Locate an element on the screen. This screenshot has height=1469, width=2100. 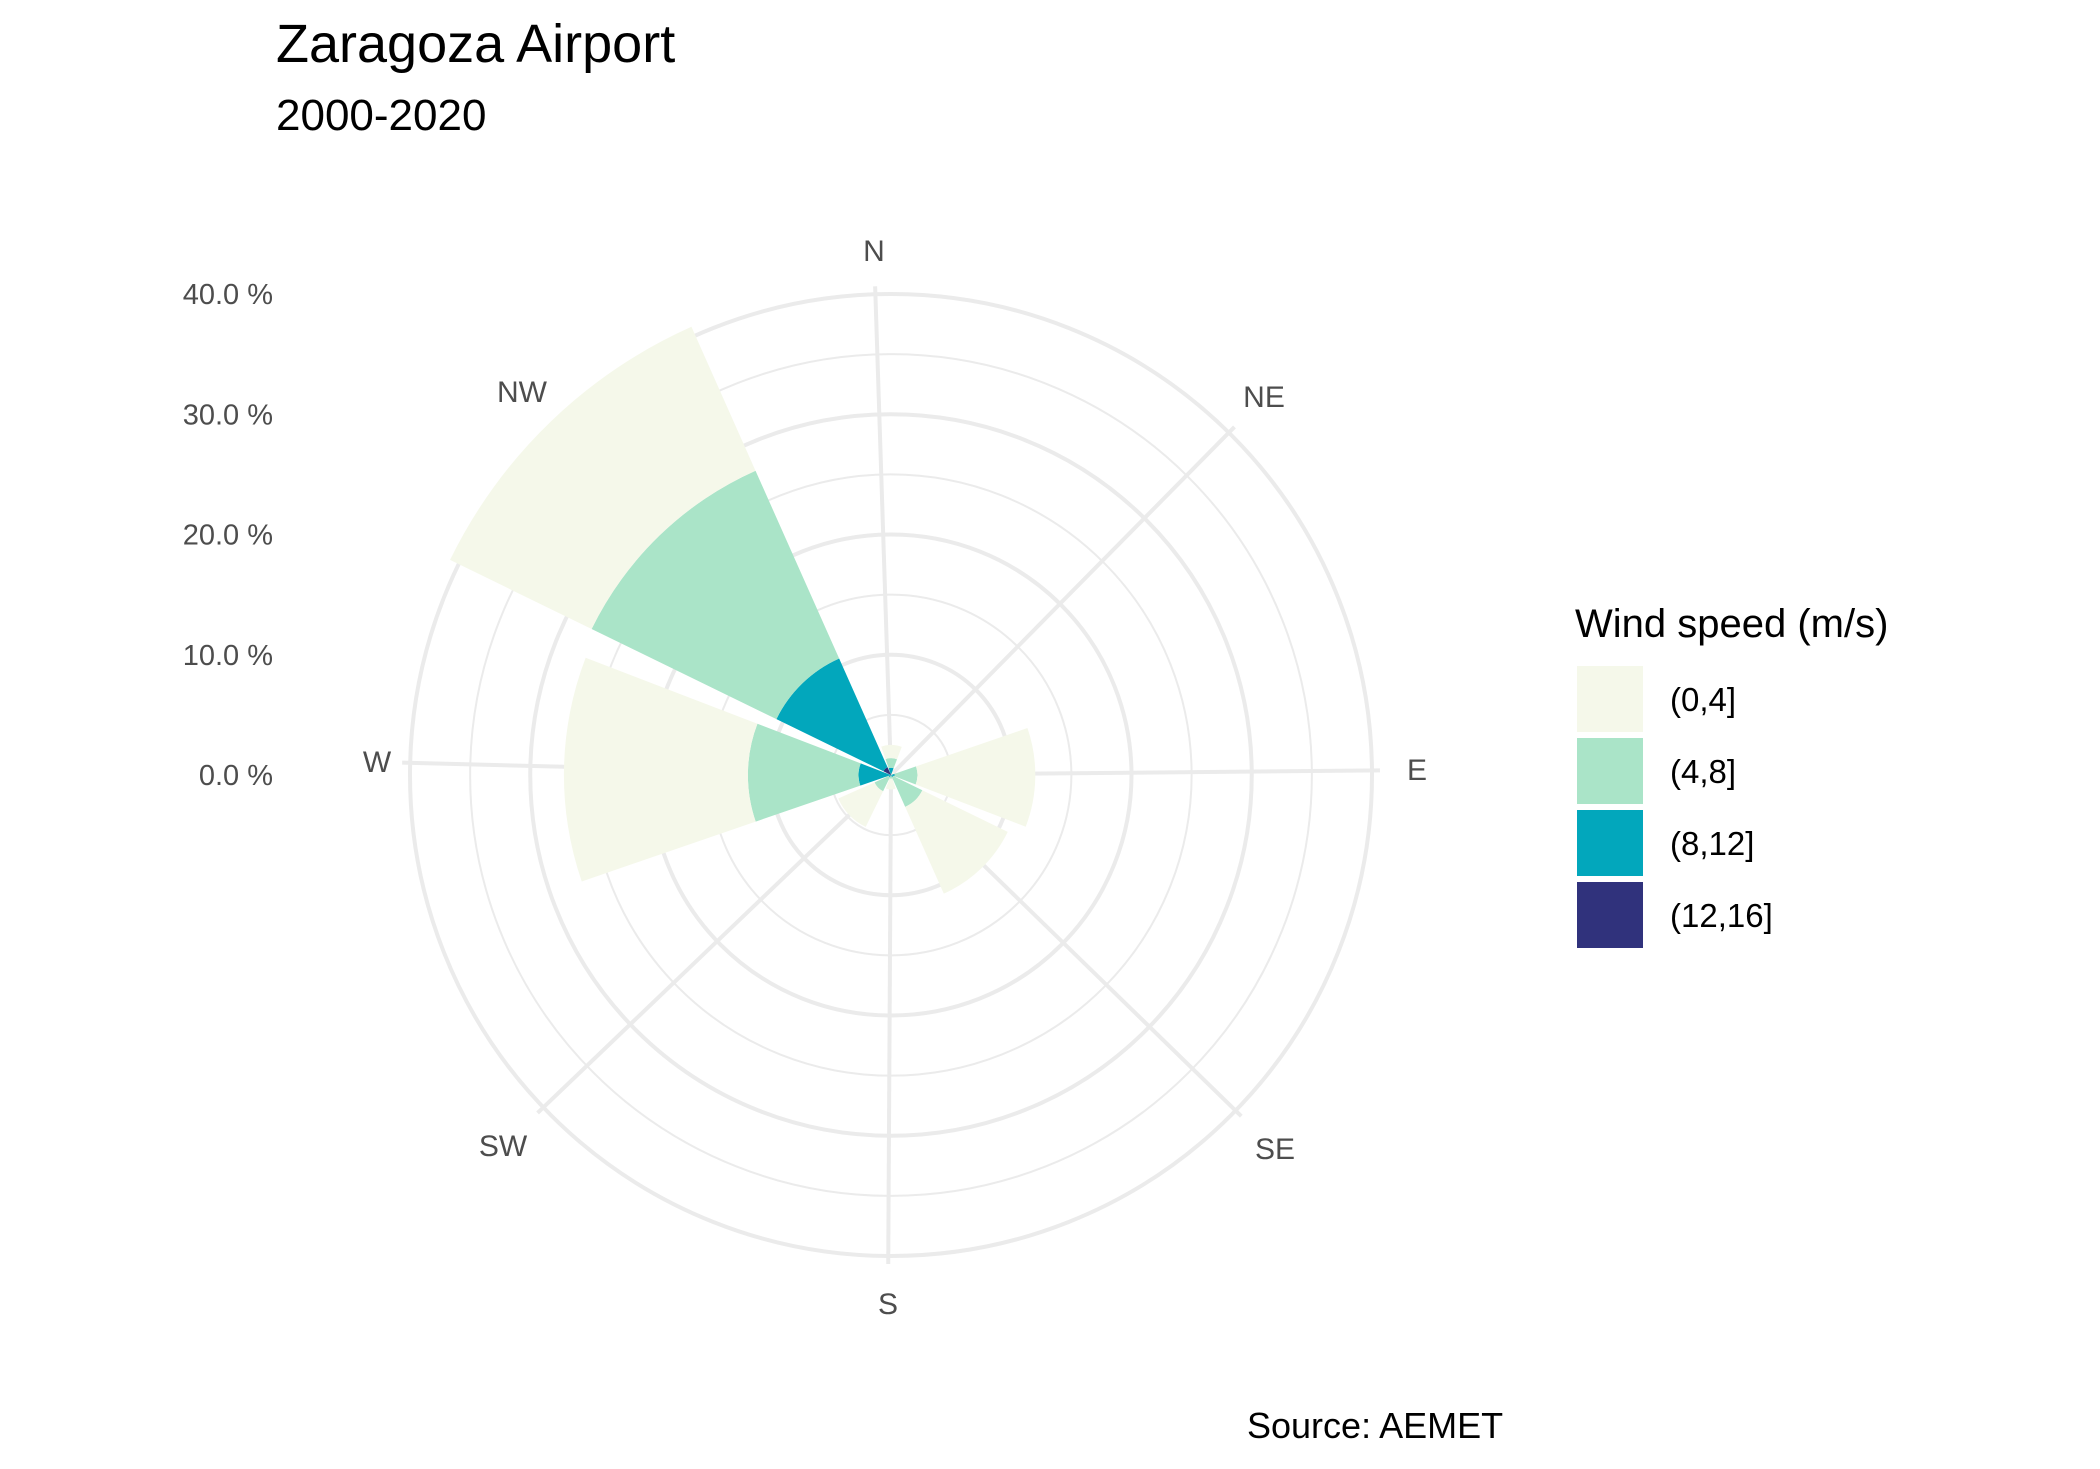
y-axis-ticks: 0.0 % 10.0 % 20.0 % 30.0 % 40.0 % is located at coordinates (228, 535).